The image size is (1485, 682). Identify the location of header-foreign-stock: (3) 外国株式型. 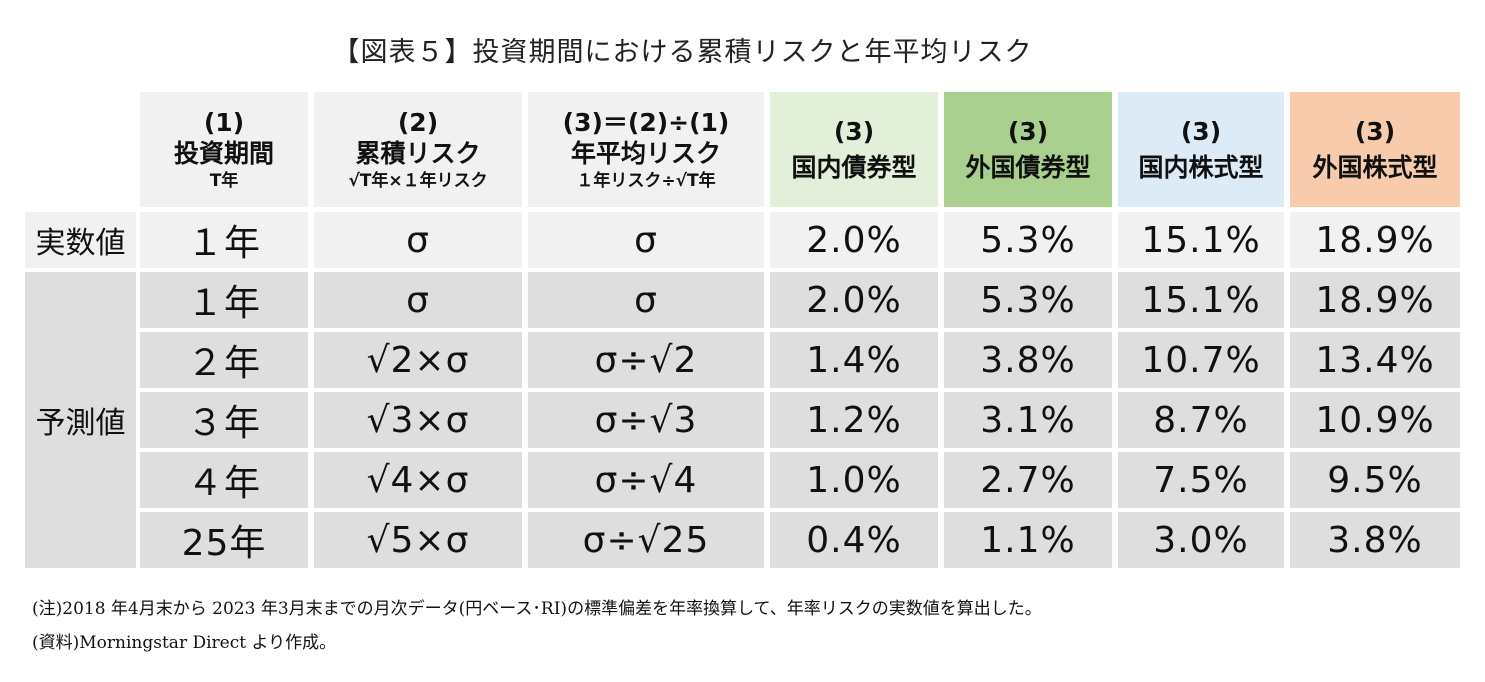
(1375, 149).